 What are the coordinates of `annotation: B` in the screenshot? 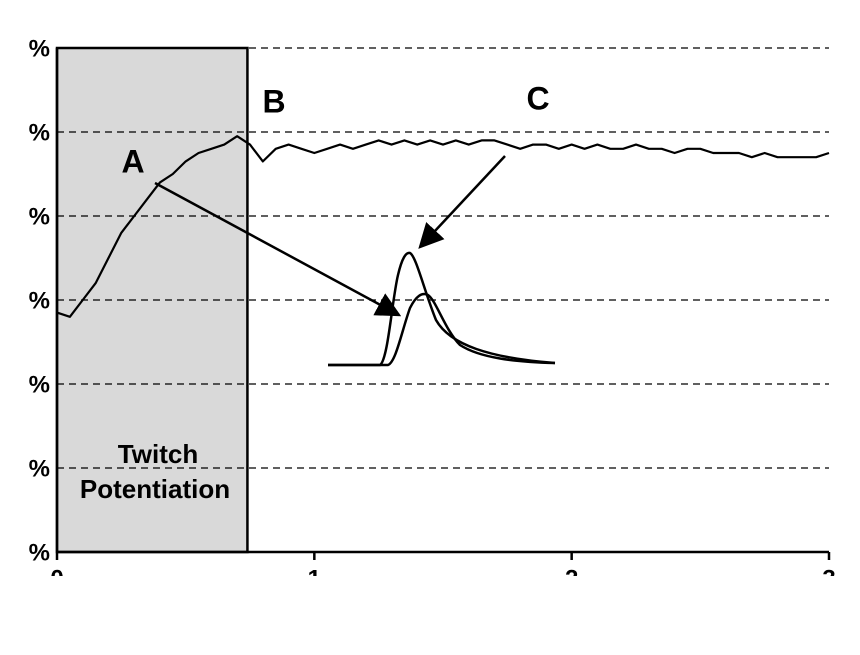 It's located at (273, 101).